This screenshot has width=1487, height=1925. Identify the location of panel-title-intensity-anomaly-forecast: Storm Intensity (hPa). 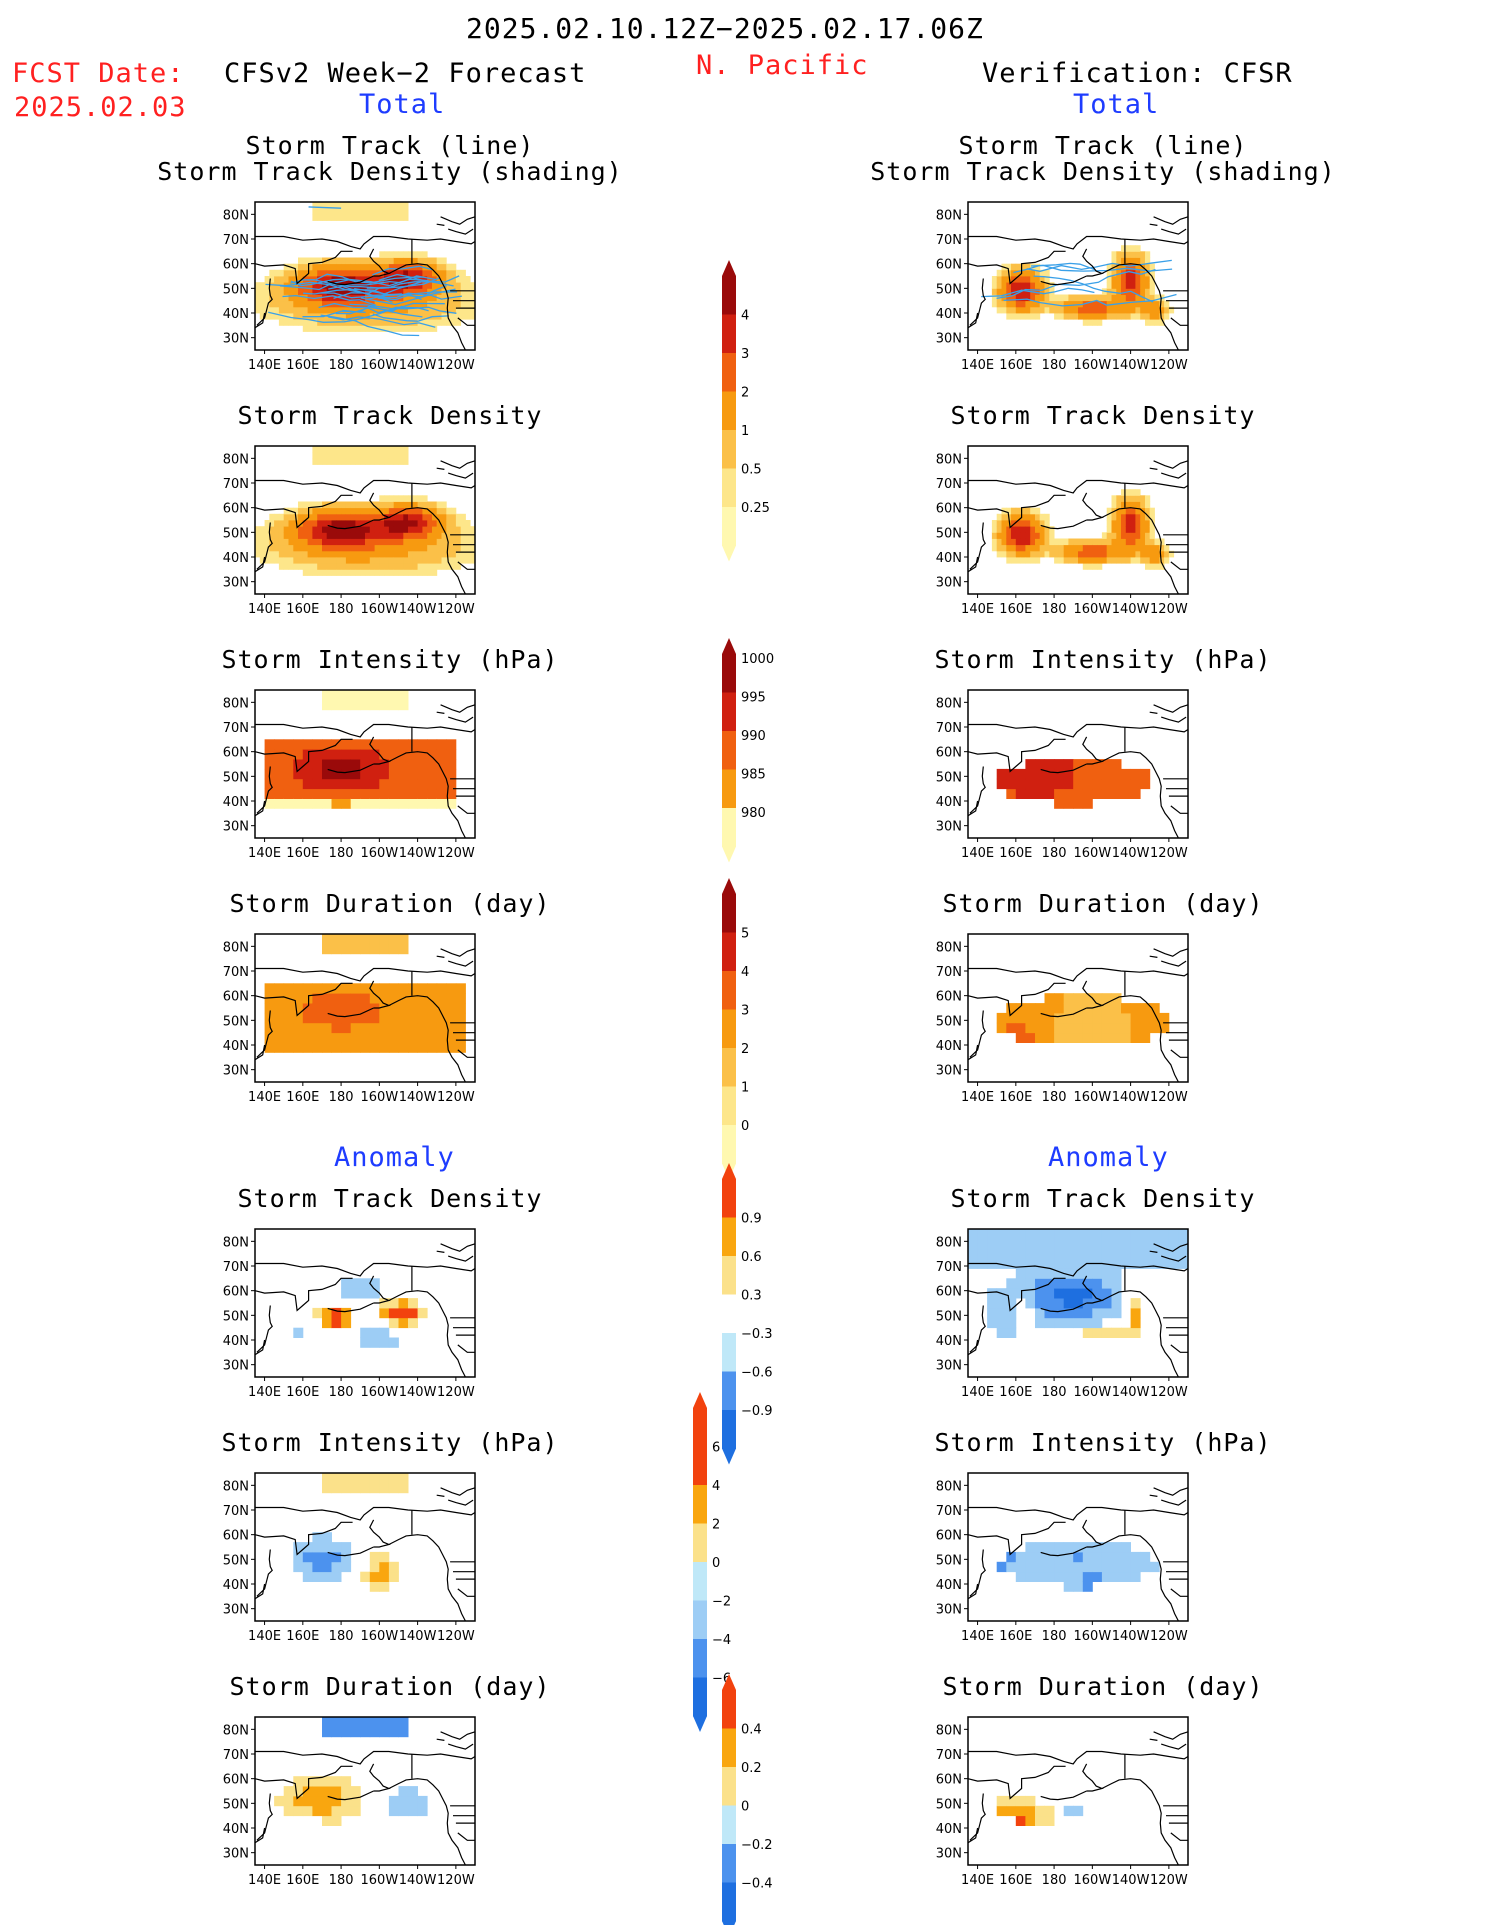
(390, 1442).